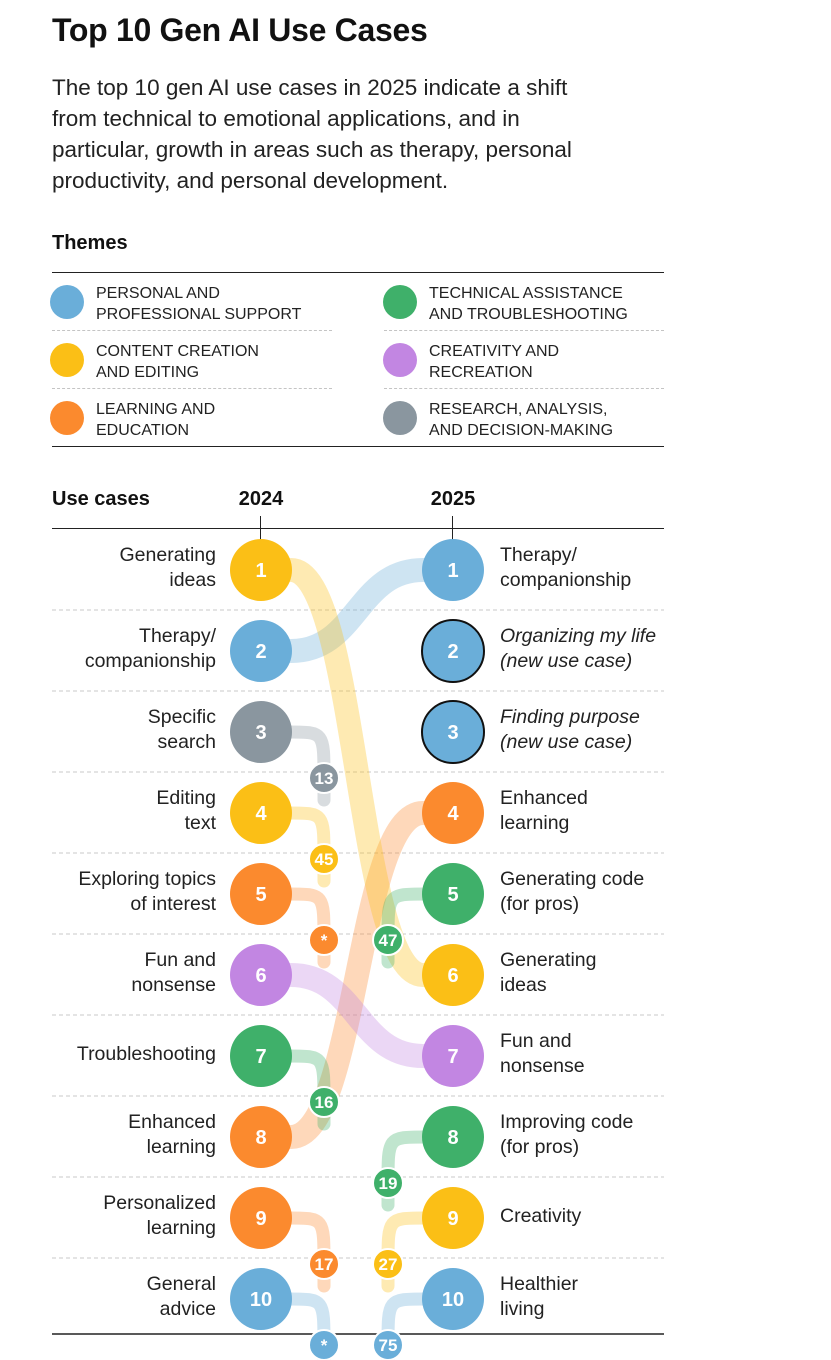 Image resolution: width=831 pixels, height=1360 pixels. I want to click on exit-rank-bubble-label: *, so click(324, 940).